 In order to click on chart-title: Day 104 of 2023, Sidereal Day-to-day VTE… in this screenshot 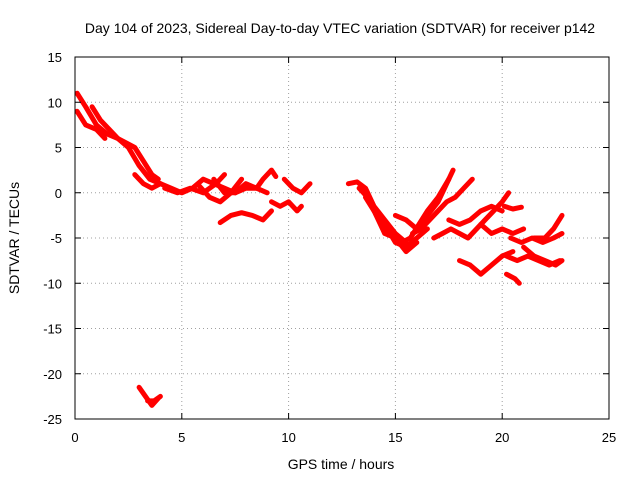, I will do `click(340, 28)`.